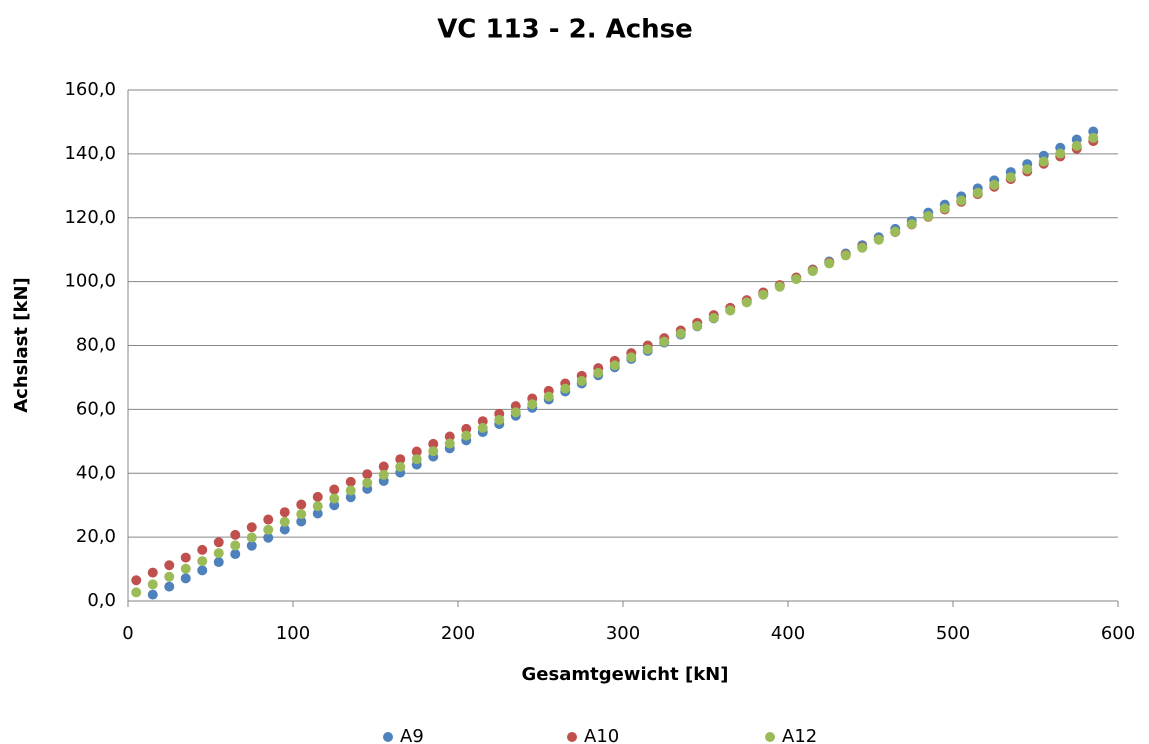  Describe the element at coordinates (601, 735) in the screenshot. I see `legend-label: A10` at that location.